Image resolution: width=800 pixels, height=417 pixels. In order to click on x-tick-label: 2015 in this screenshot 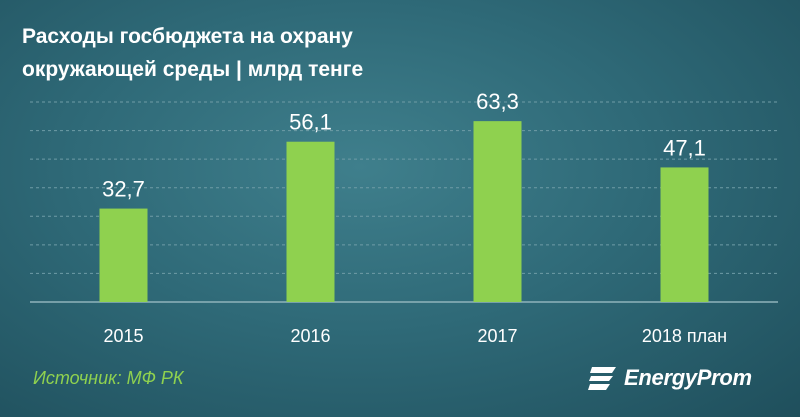, I will do `click(123, 336)`.